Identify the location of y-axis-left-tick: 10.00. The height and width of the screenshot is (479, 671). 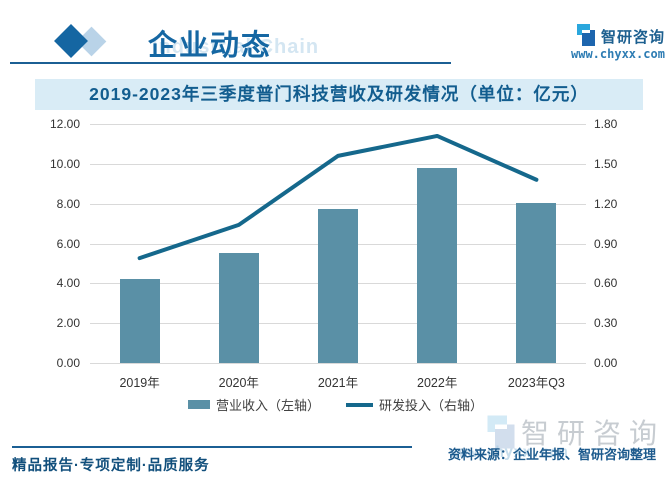
(64, 163).